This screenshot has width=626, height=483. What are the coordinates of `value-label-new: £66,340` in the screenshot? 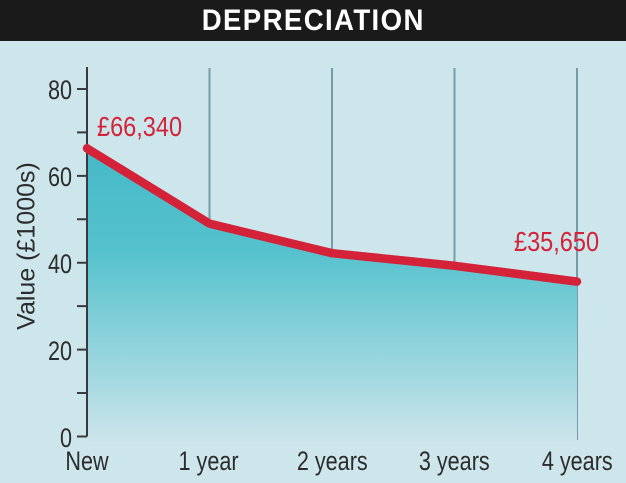 It's located at (140, 126).